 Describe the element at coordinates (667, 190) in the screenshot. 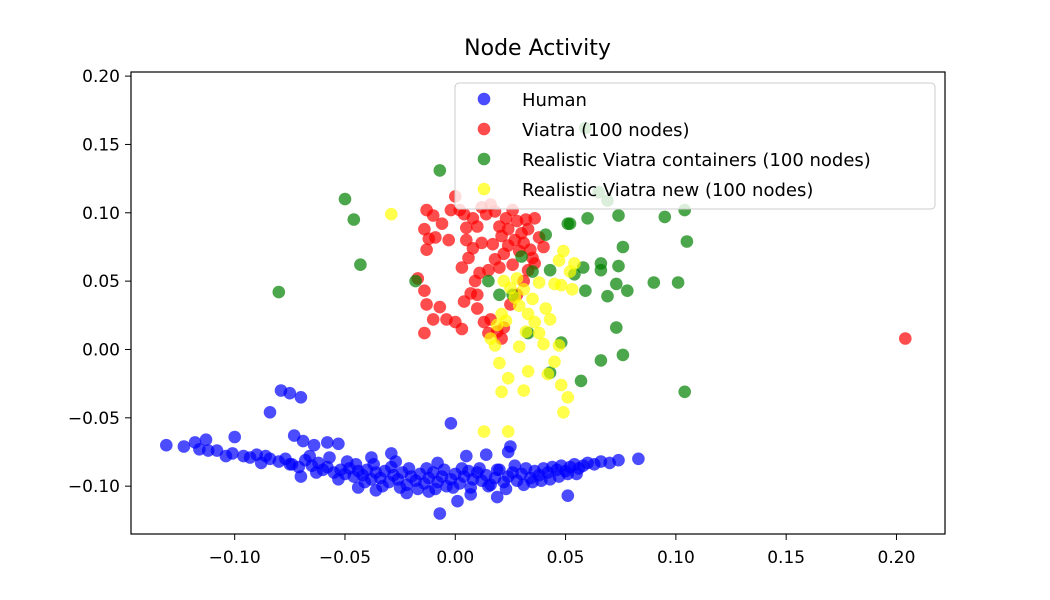

I see `legend-label: Realistic Viatra new (100 nodes)` at that location.